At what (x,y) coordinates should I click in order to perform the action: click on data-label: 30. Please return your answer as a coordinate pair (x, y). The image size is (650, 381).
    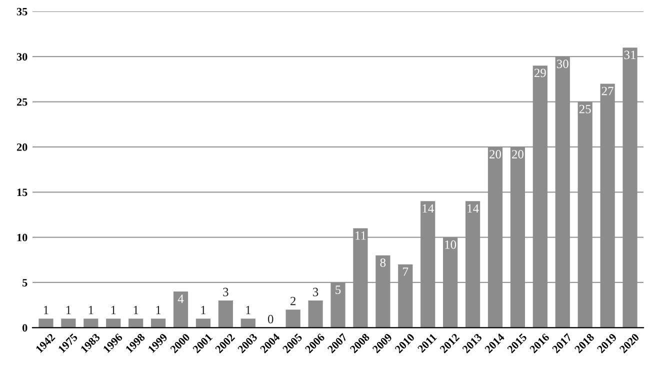
    Looking at the image, I should click on (562, 64).